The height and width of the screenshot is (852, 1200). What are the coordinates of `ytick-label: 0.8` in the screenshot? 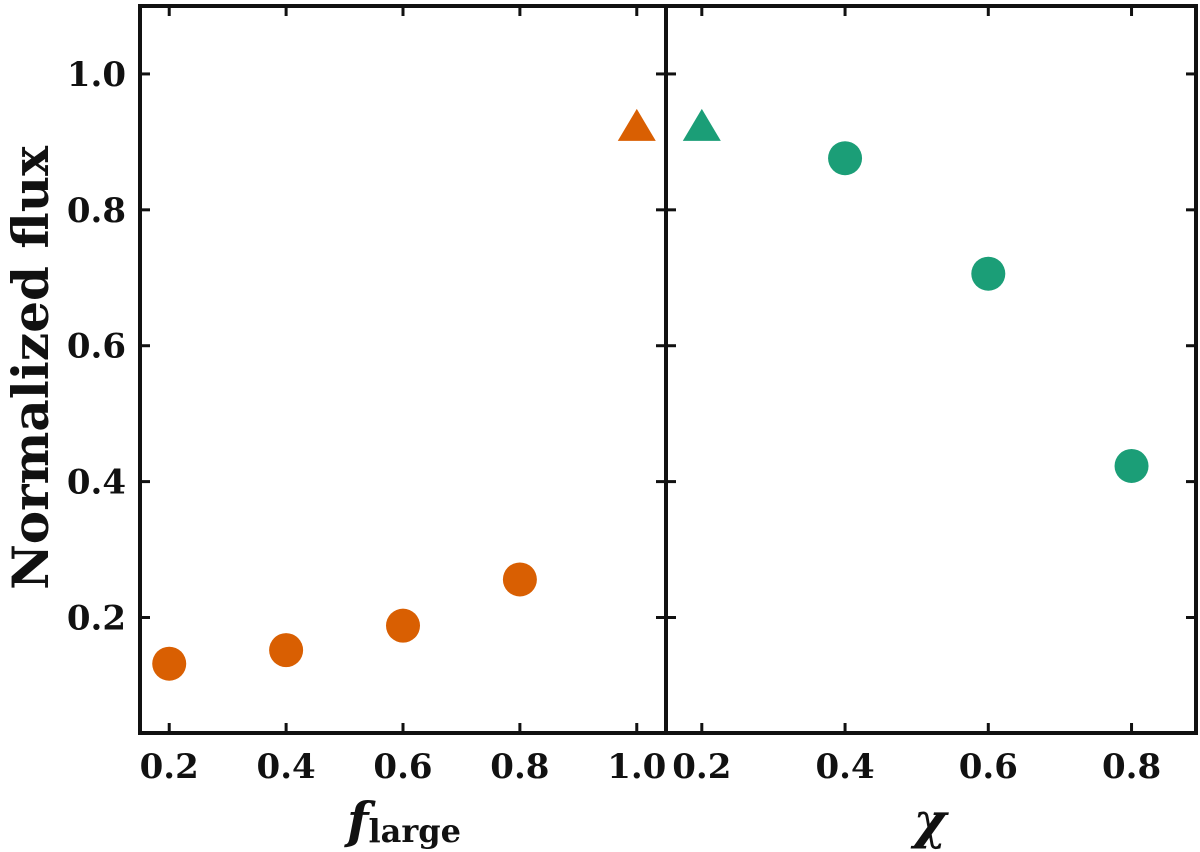 It's located at (96, 211).